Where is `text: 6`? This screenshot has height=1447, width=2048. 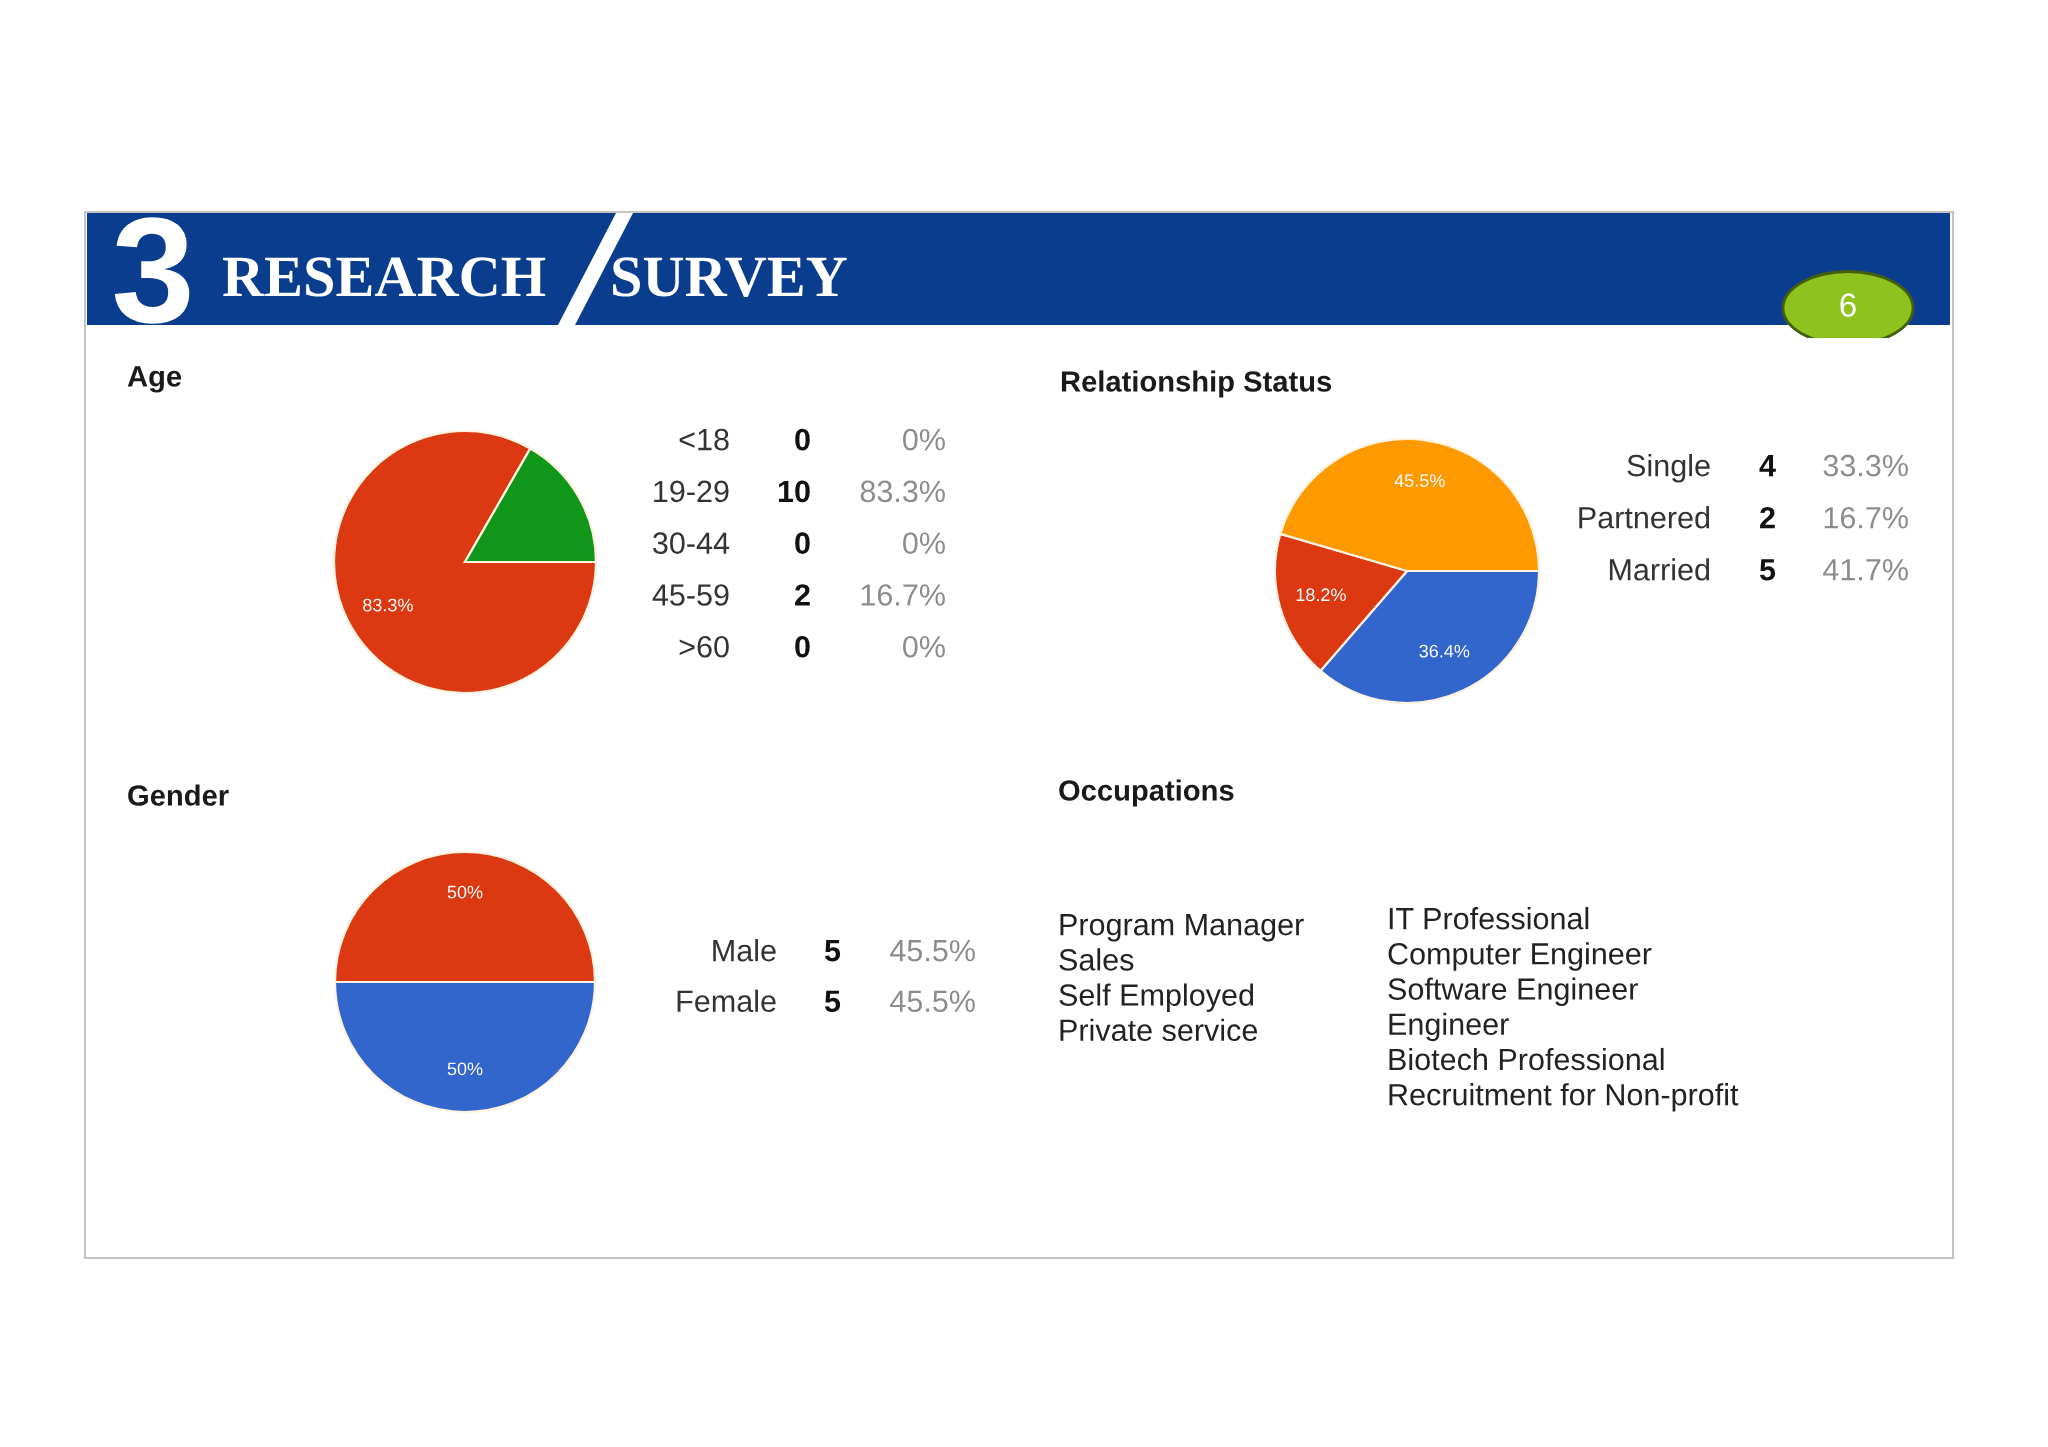 text: 6 is located at coordinates (1848, 305).